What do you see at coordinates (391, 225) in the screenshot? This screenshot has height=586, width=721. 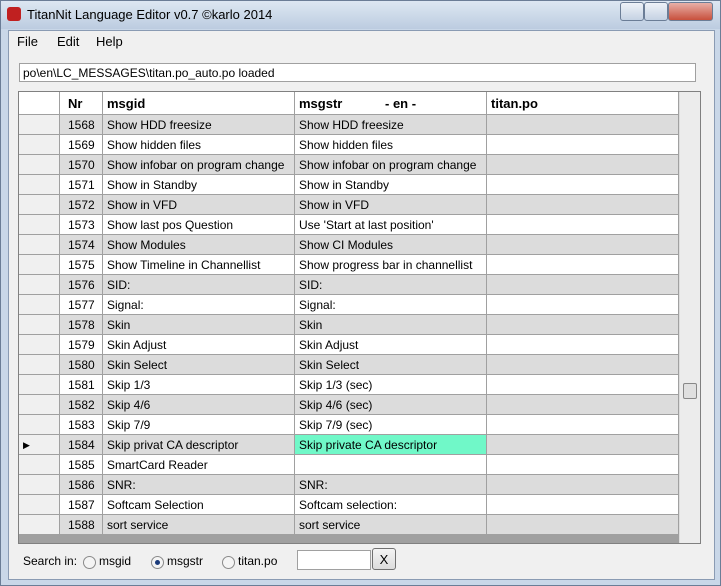 I see `grid-cell: Use 'Start at last position'` at bounding box center [391, 225].